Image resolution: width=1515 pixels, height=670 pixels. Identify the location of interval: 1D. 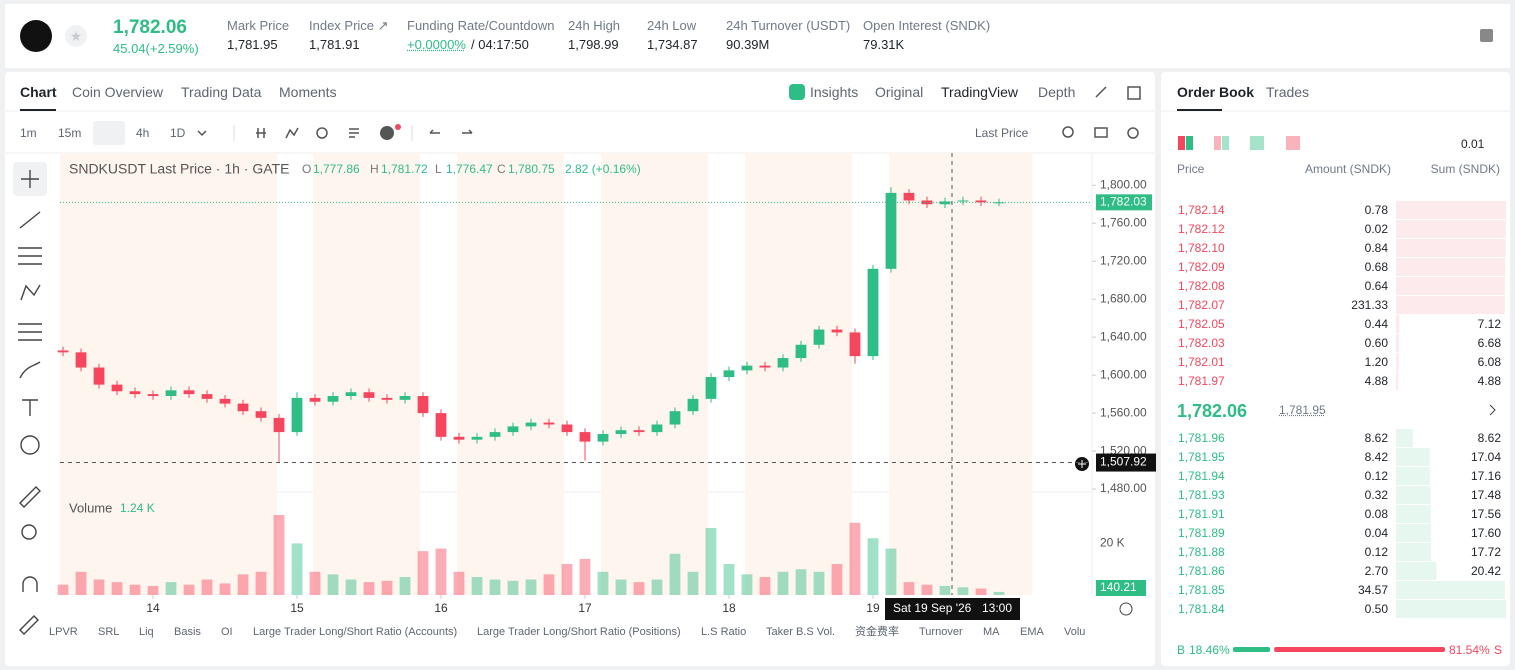
(178, 133).